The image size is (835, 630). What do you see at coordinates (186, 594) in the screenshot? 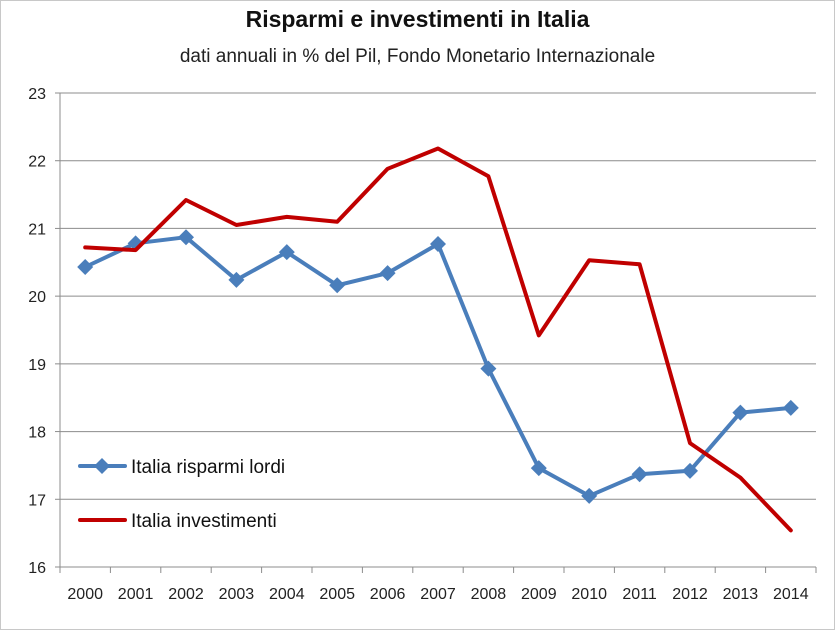
I see `x-tick-label: 2002` at bounding box center [186, 594].